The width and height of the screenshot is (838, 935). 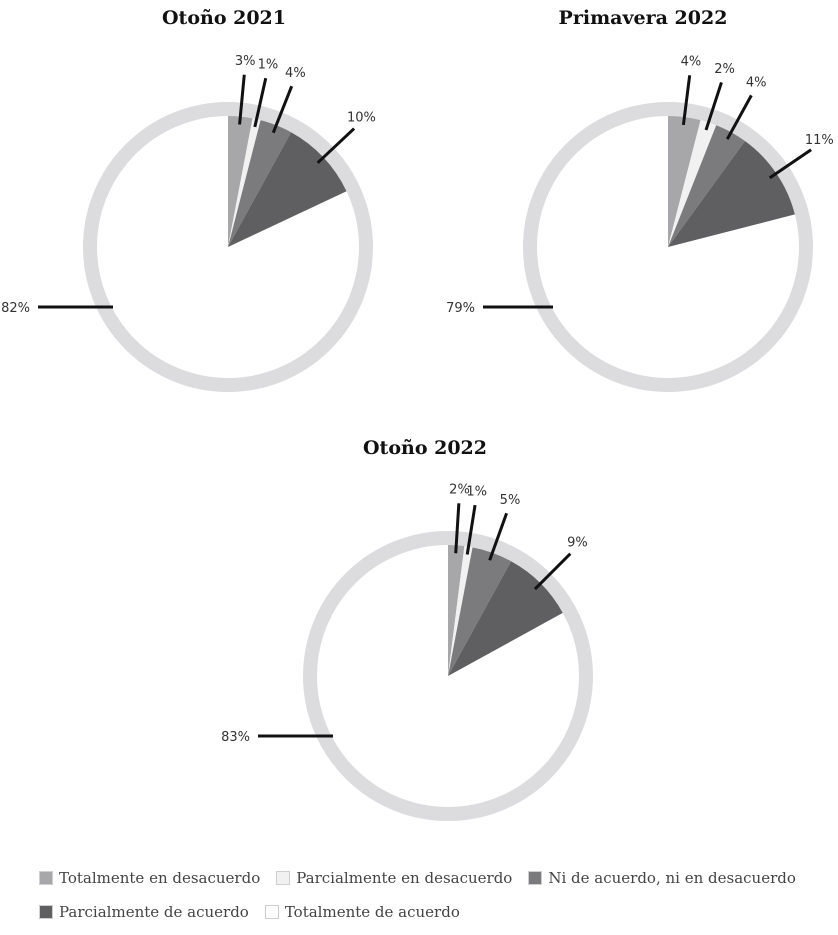 I want to click on legend-label: Ni de acuerdo, ni en desacuerdo, so click(x=672, y=878).